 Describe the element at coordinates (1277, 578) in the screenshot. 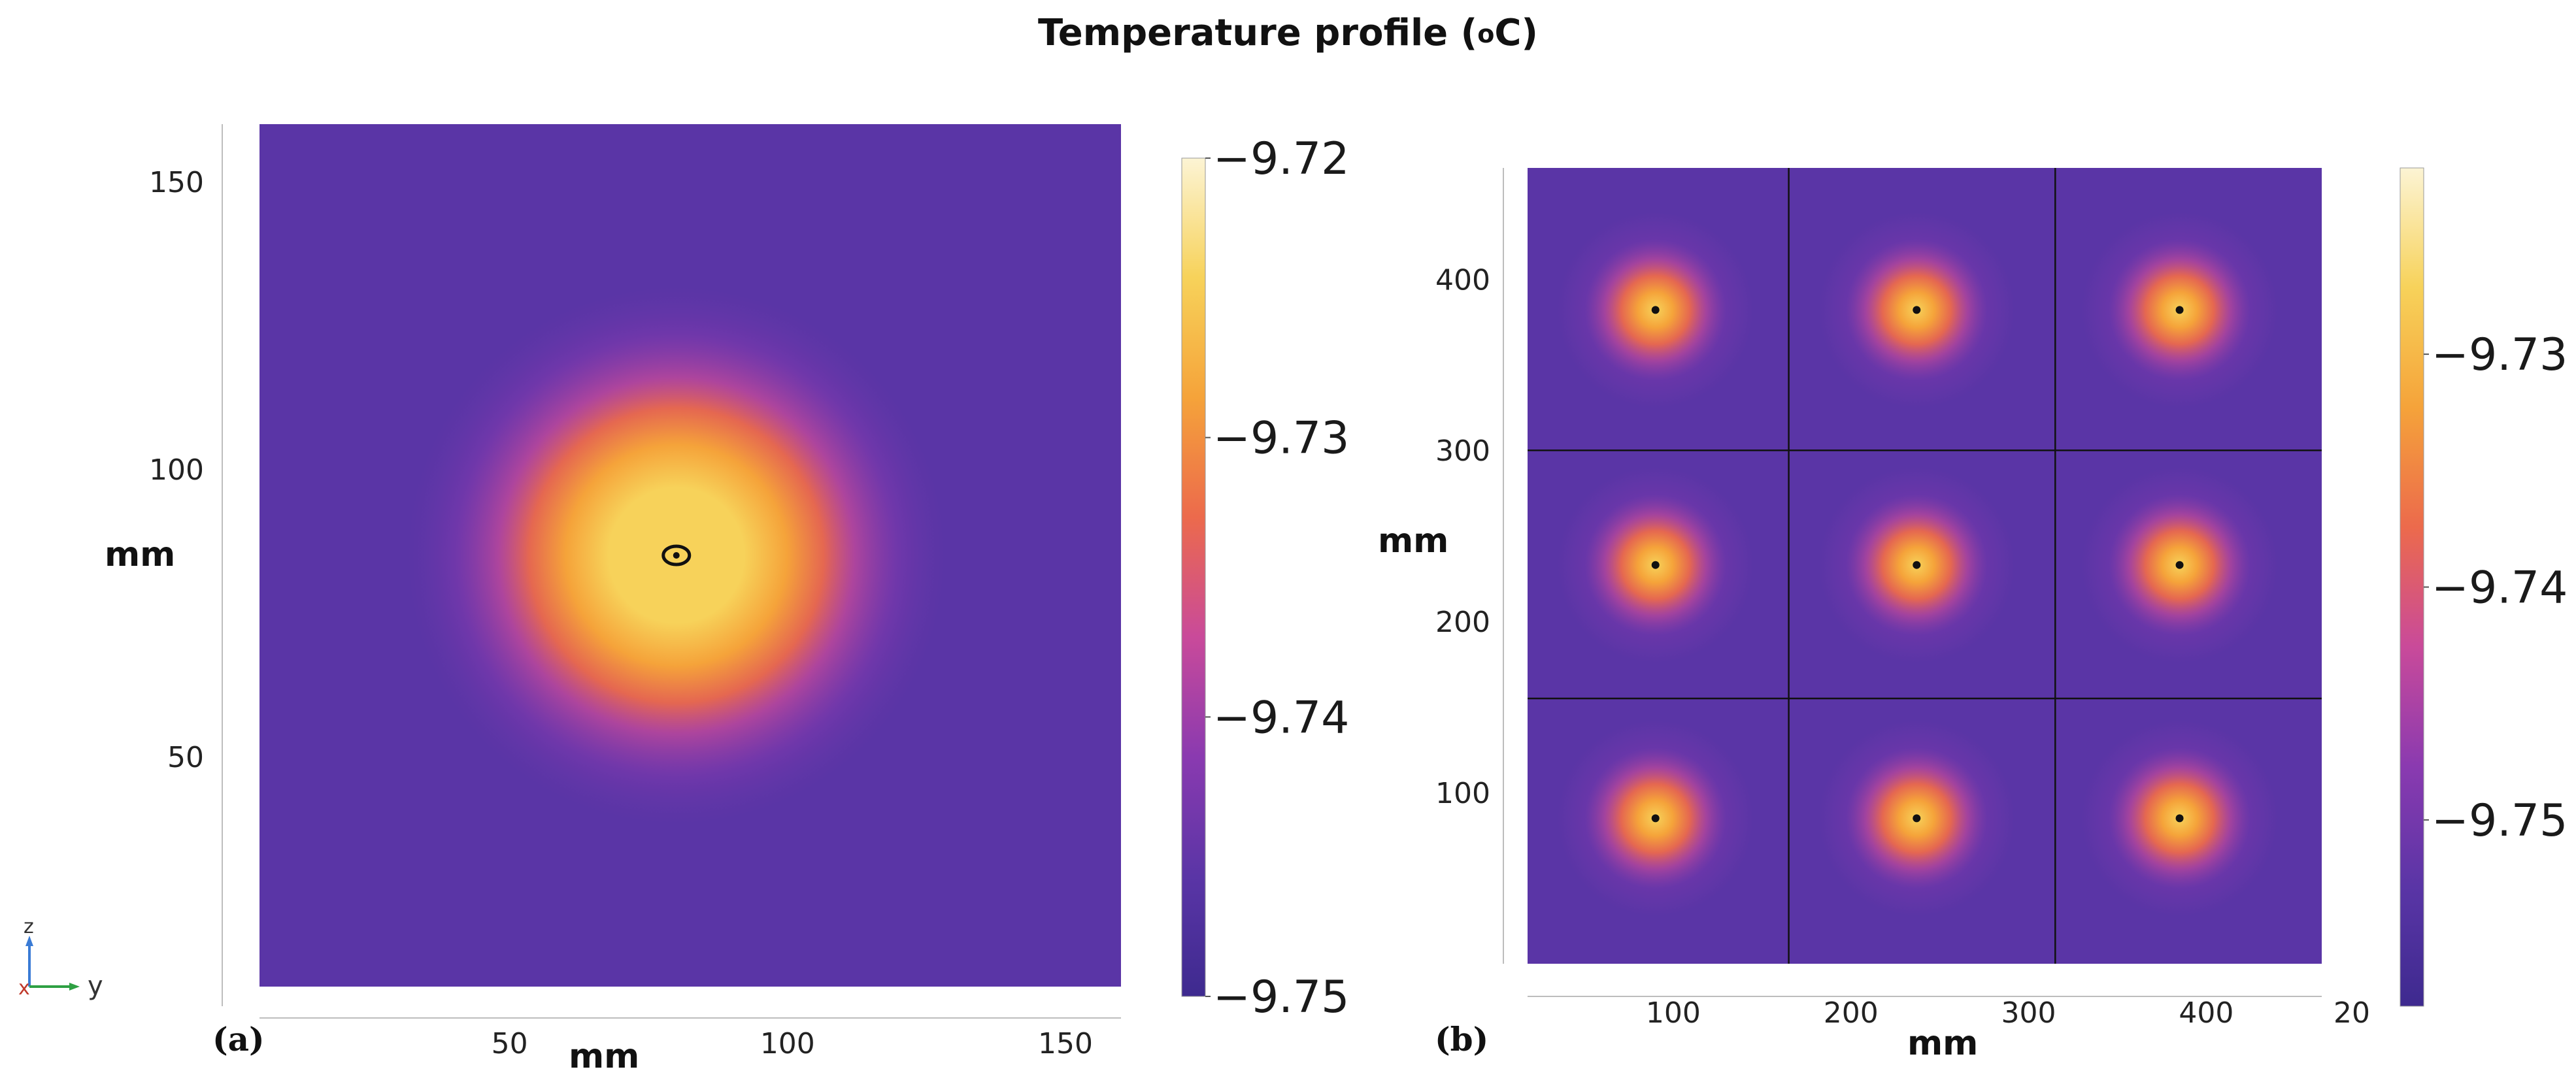

I see `panel-a-colorbar-ticks: −9.72 −9.73 −9.74 −9.75` at that location.